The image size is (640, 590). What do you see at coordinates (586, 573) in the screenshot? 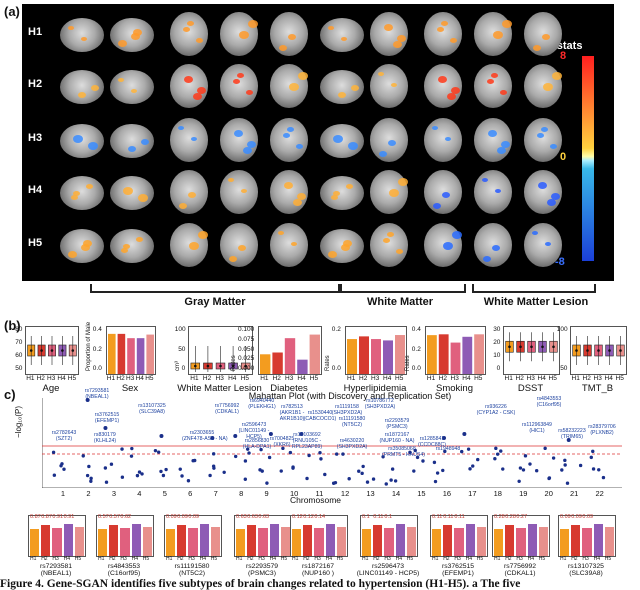
I see `gene-name: (SLC39A8)` at bounding box center [586, 573].